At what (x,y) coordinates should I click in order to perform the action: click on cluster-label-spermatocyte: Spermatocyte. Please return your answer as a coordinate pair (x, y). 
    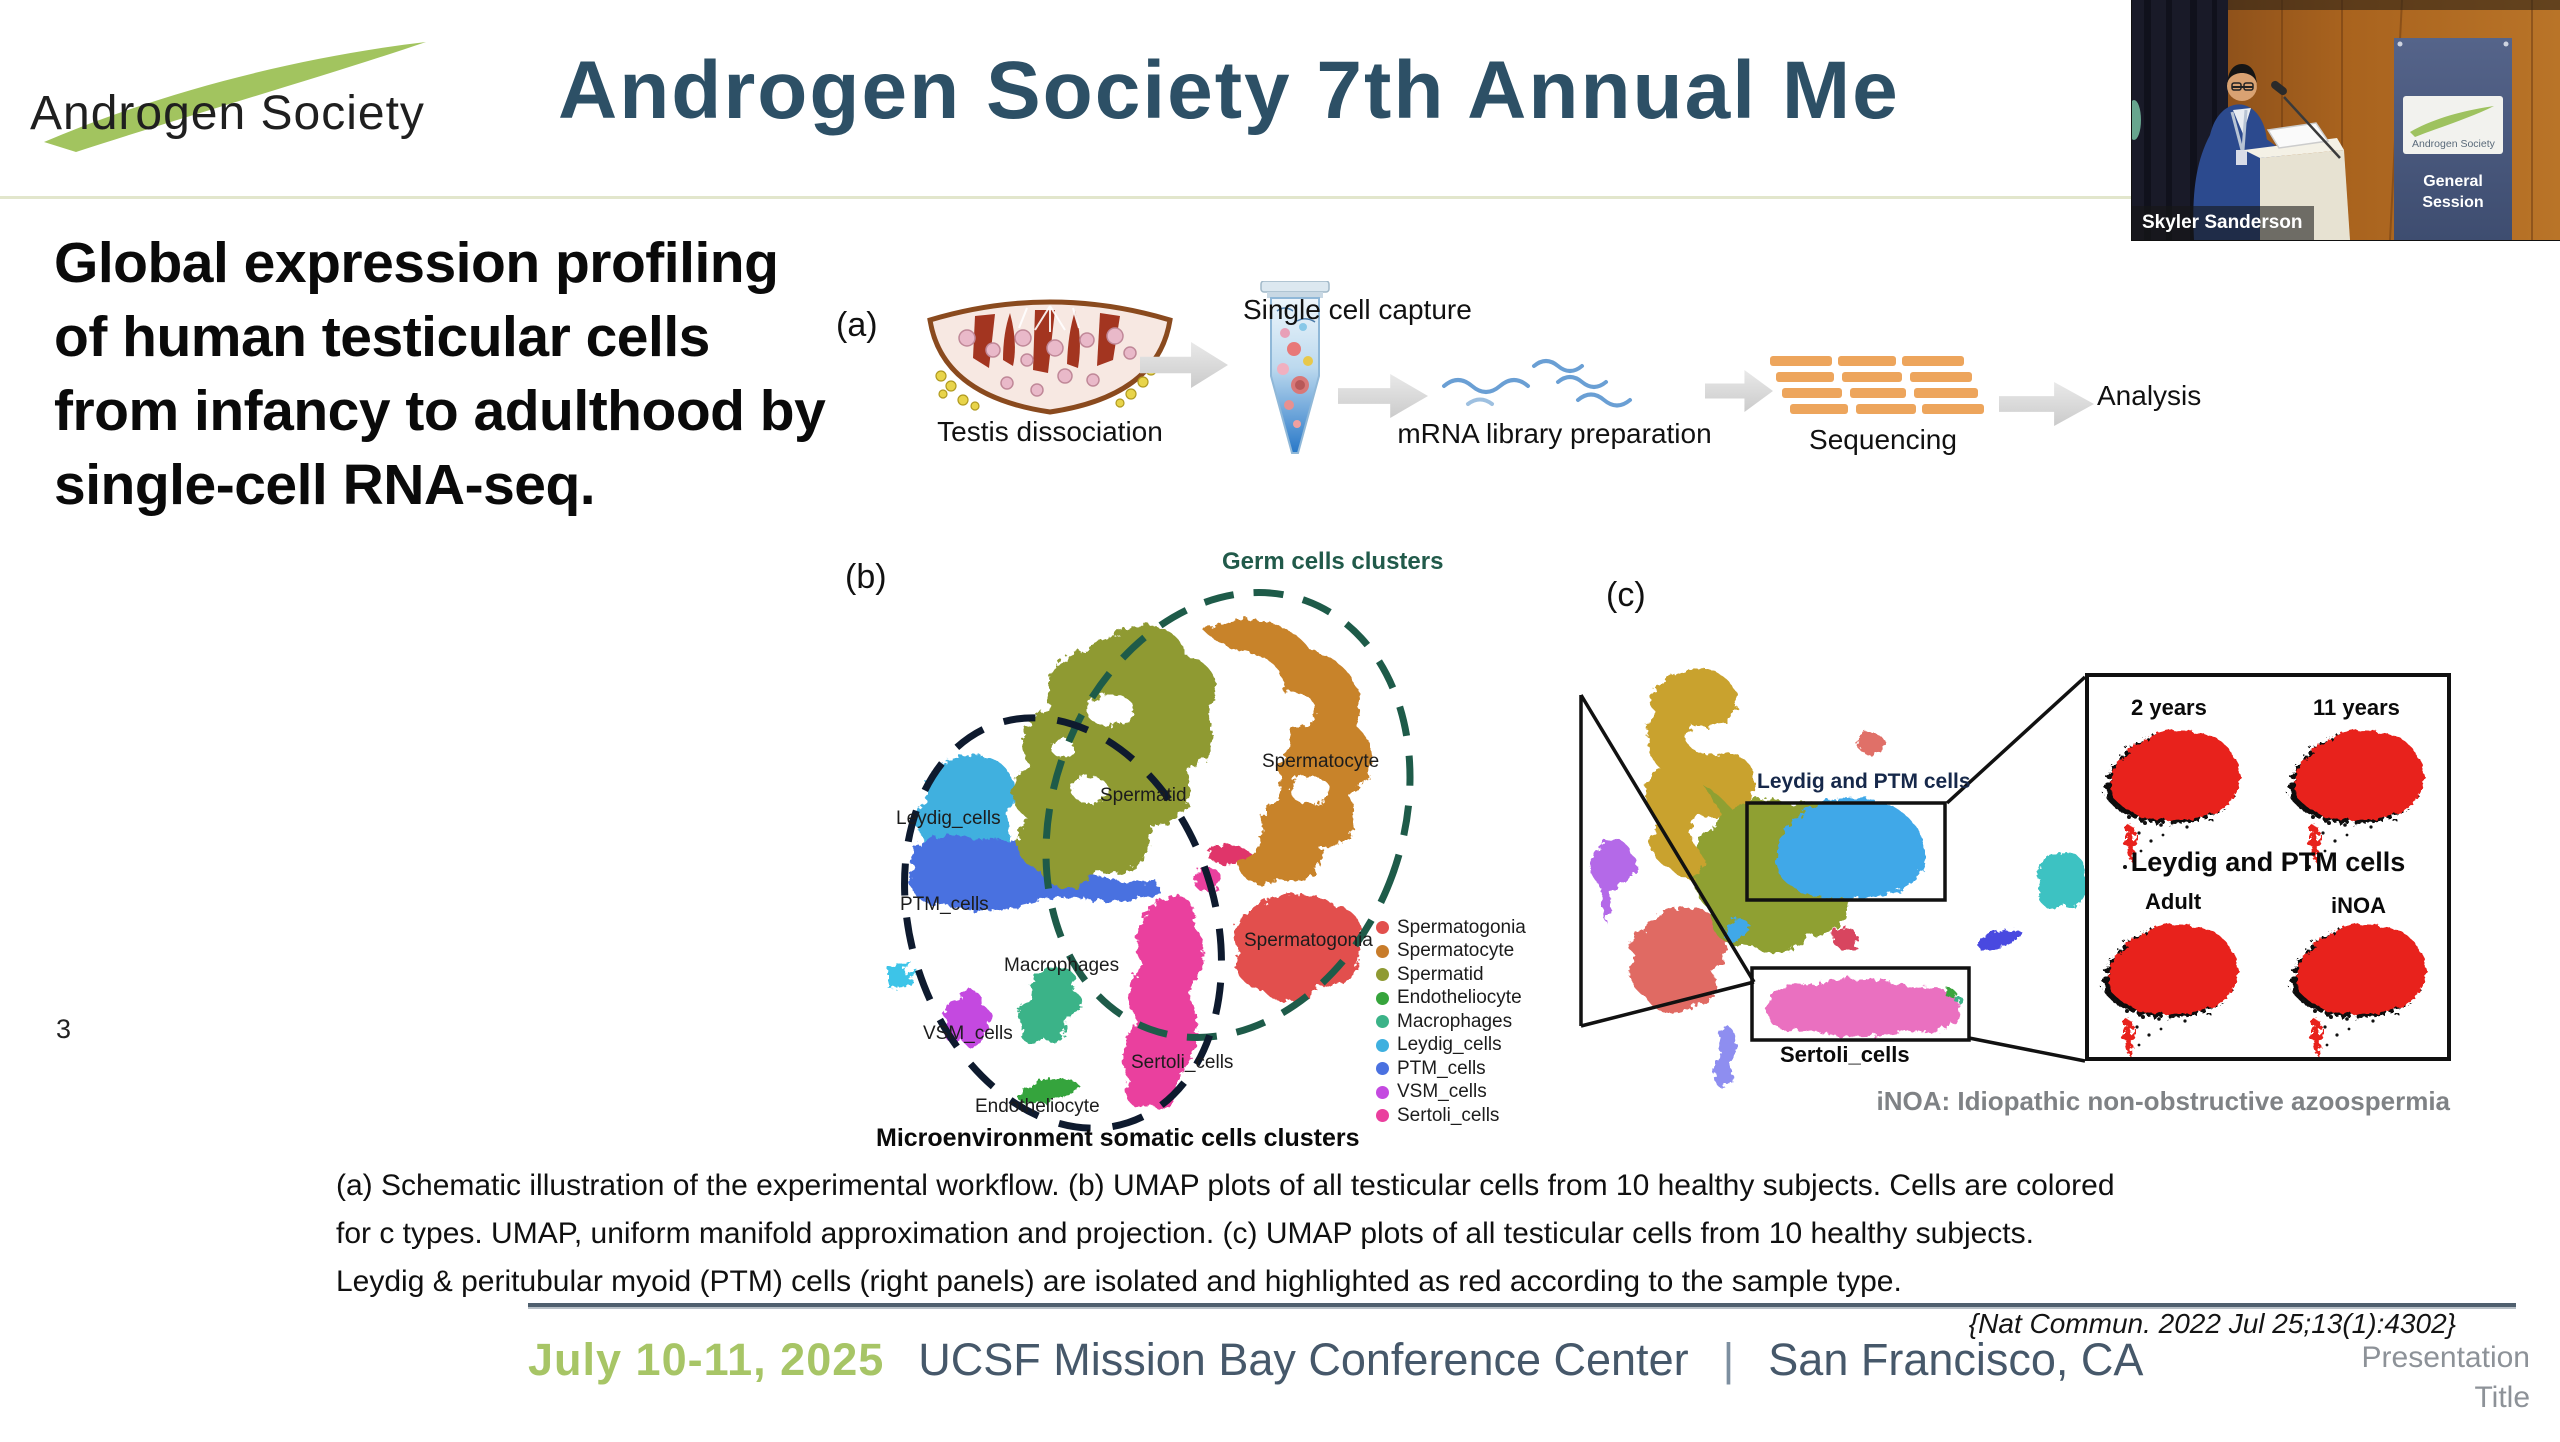
    Looking at the image, I should click on (1321, 761).